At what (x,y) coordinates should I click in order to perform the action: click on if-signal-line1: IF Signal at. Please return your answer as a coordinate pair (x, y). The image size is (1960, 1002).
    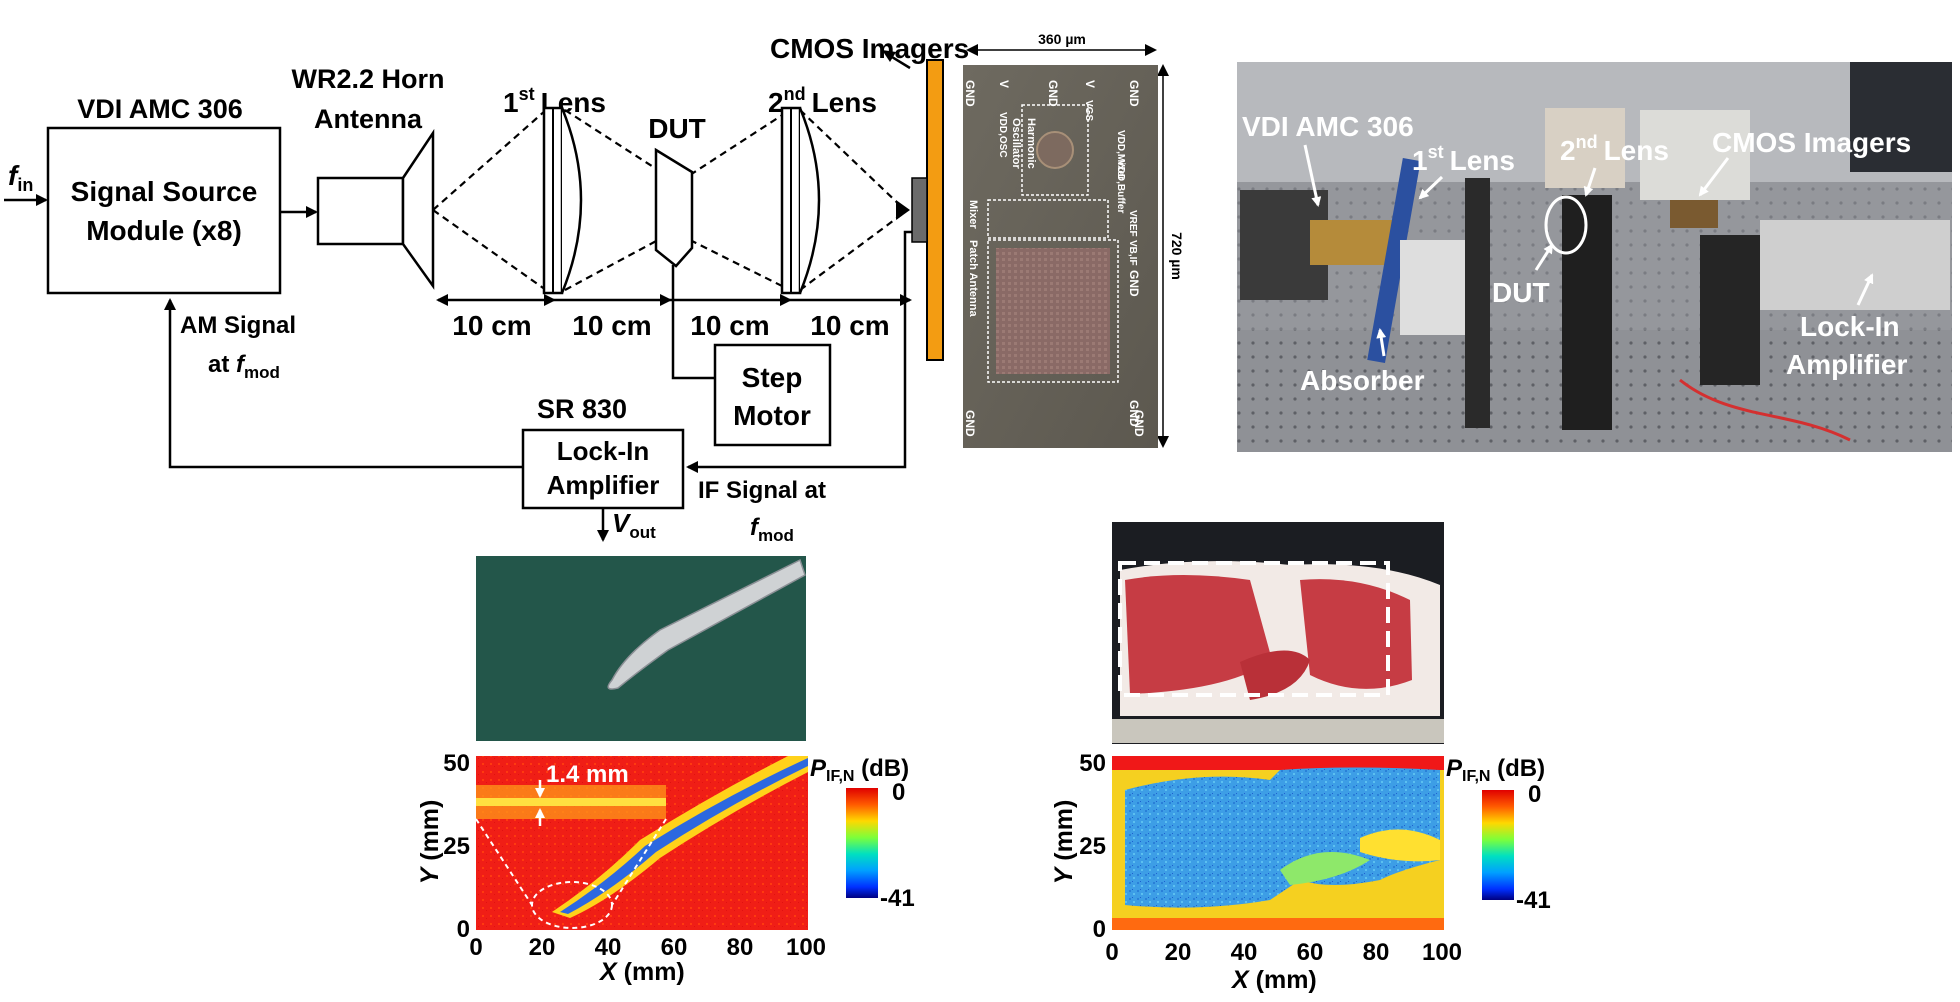
    Looking at the image, I should click on (762, 490).